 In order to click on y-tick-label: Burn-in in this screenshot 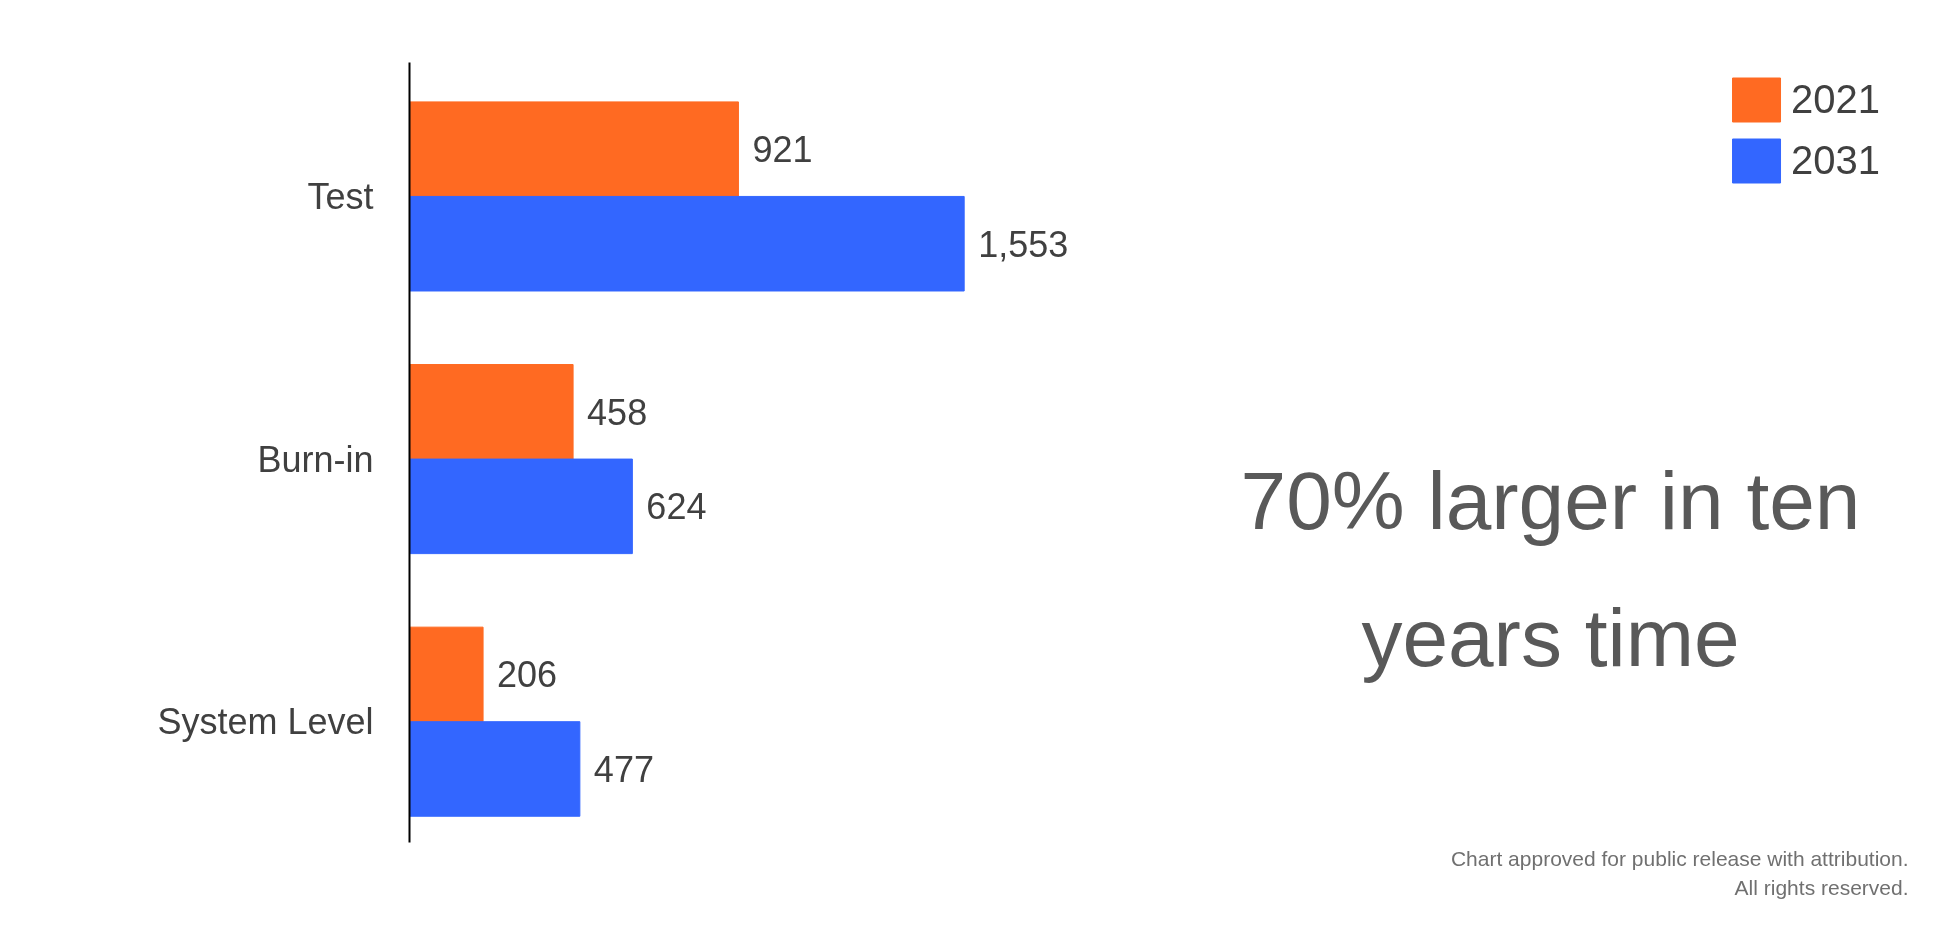, I will do `click(315, 459)`.